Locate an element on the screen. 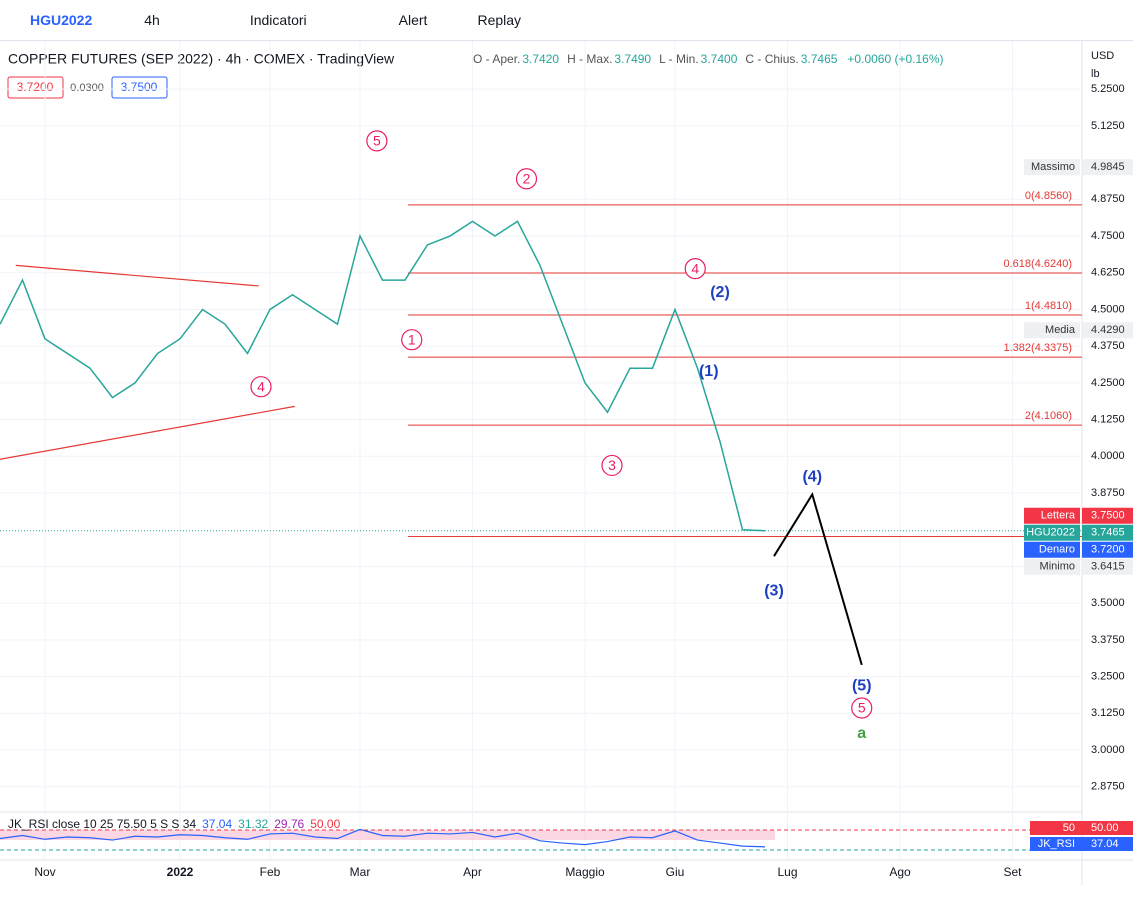 This screenshot has height=901, width=1133. x-tick-label: Apr is located at coordinates (472, 872).